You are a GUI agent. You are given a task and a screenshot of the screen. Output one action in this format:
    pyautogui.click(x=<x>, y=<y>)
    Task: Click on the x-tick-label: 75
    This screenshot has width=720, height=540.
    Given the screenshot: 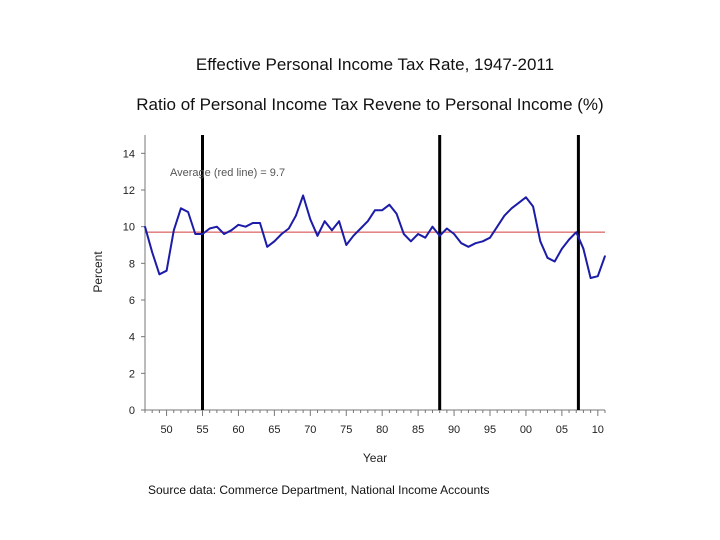 What is the action you would take?
    pyautogui.click(x=346, y=430)
    